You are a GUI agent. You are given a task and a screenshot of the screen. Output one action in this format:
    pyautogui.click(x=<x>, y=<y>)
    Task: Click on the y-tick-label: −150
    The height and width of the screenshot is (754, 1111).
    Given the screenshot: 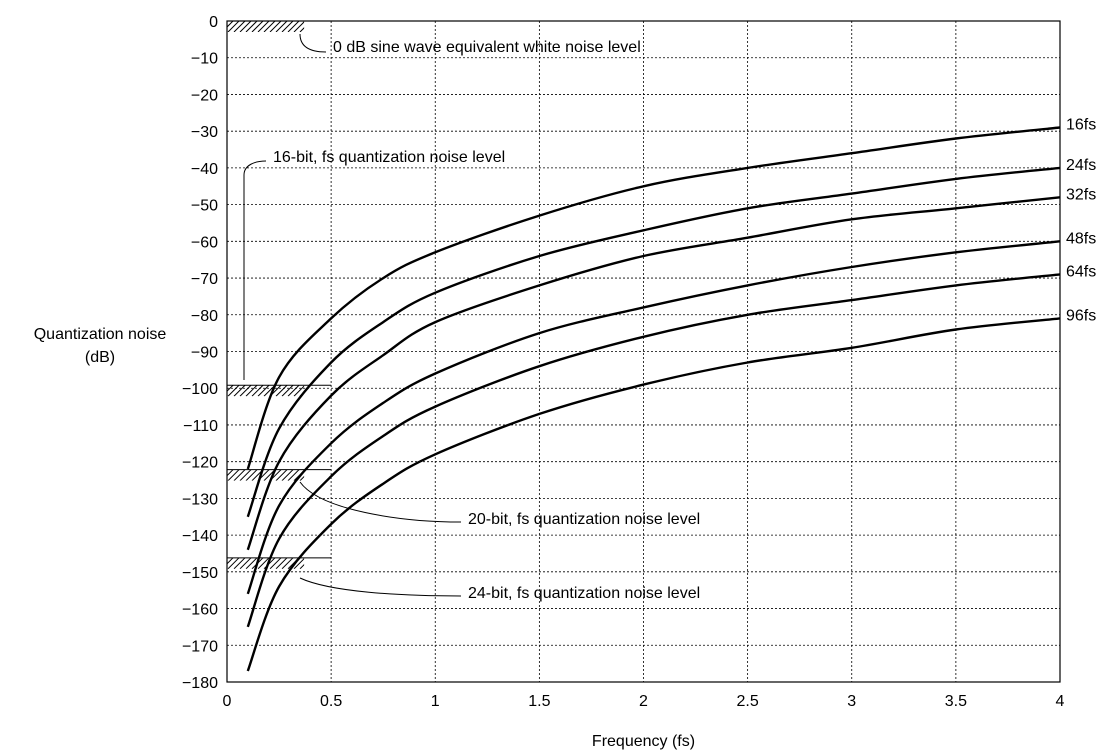 What is the action you would take?
    pyautogui.click(x=200, y=573)
    